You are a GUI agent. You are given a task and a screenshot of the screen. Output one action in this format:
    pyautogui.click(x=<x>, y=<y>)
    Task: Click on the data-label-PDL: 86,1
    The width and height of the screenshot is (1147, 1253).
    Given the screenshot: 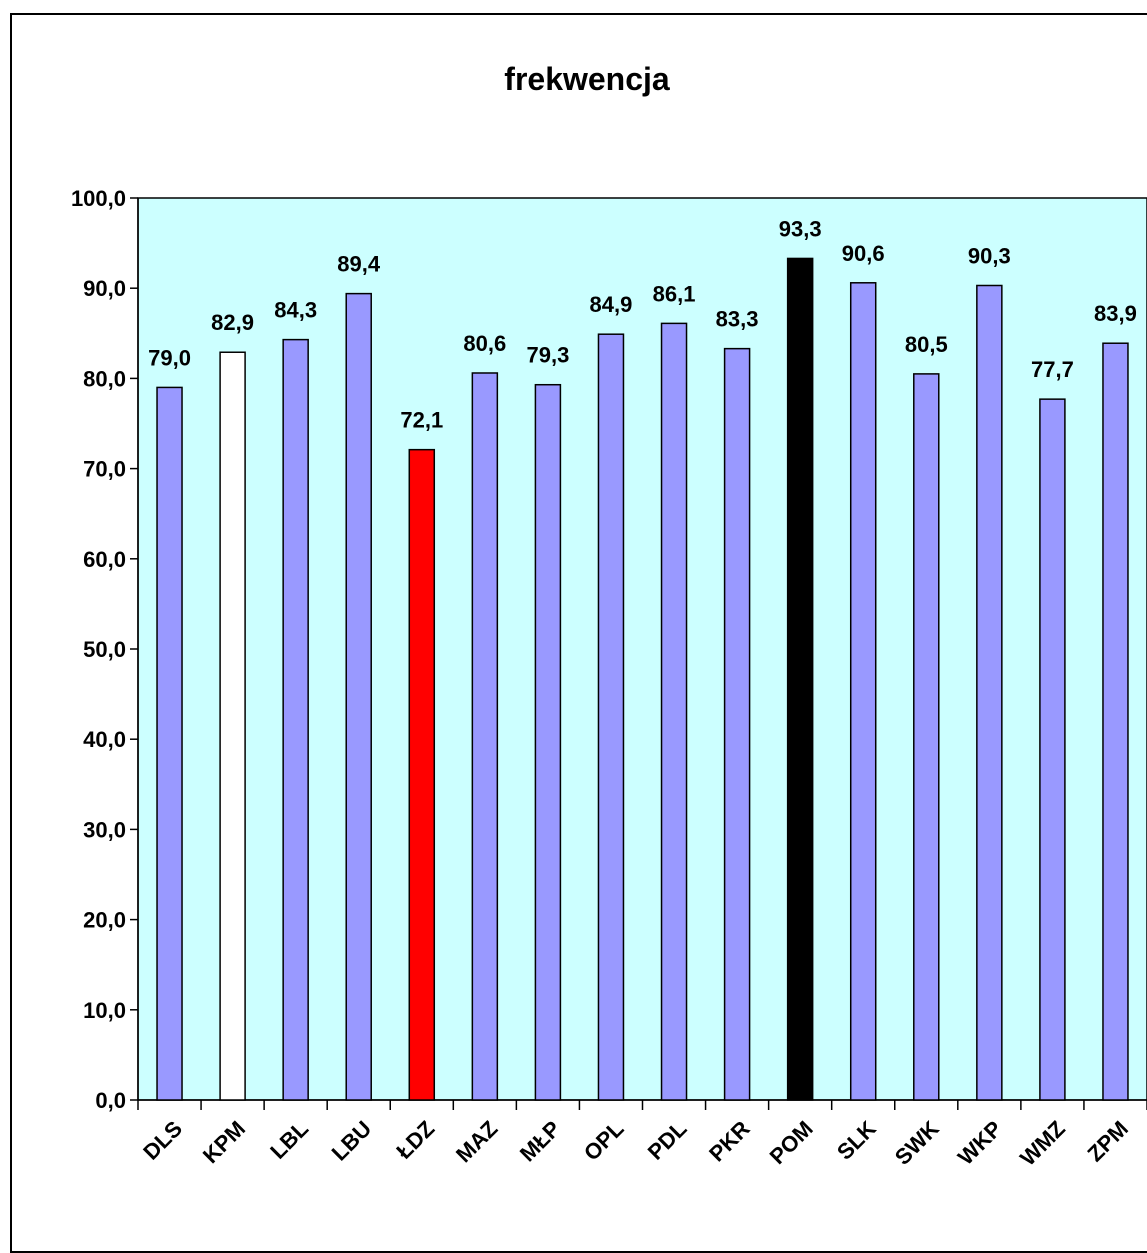 What is the action you would take?
    pyautogui.click(x=674, y=293)
    